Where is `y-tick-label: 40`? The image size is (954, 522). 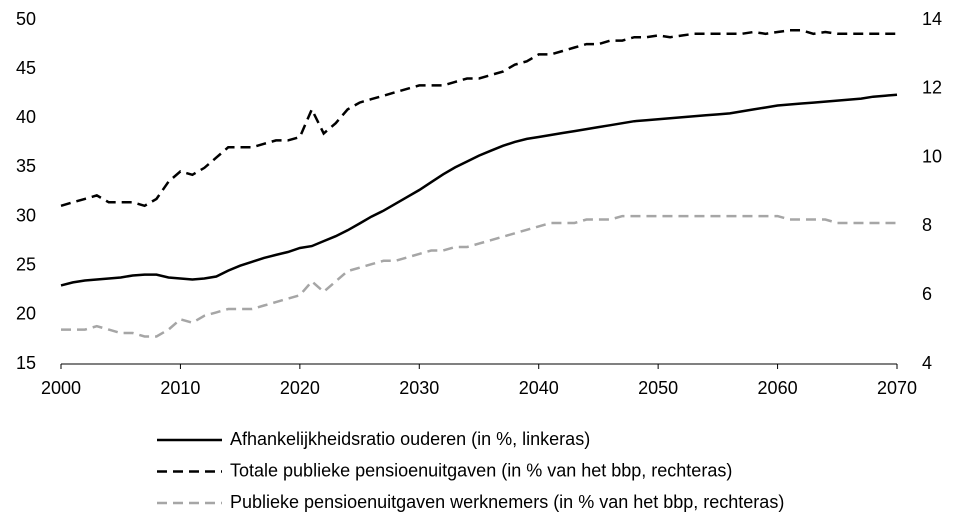
y-tick-label: 40 is located at coordinates (26, 117).